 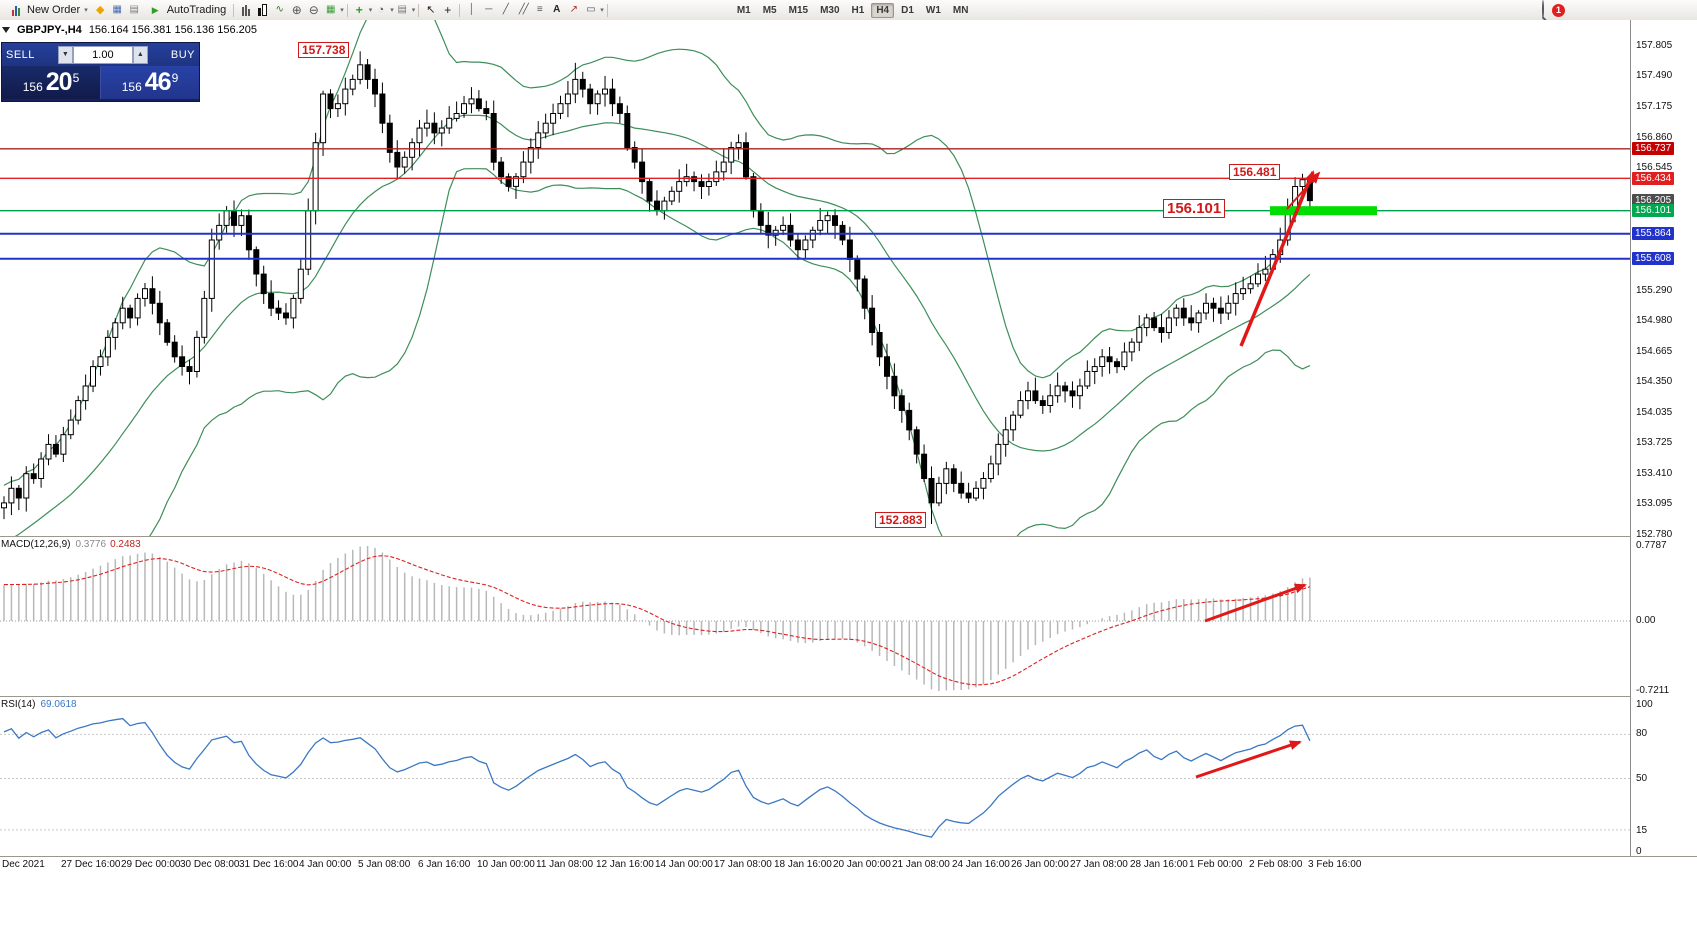 What do you see at coordinates (657, 620) in the screenshot?
I see `macd-signal-line` at bounding box center [657, 620].